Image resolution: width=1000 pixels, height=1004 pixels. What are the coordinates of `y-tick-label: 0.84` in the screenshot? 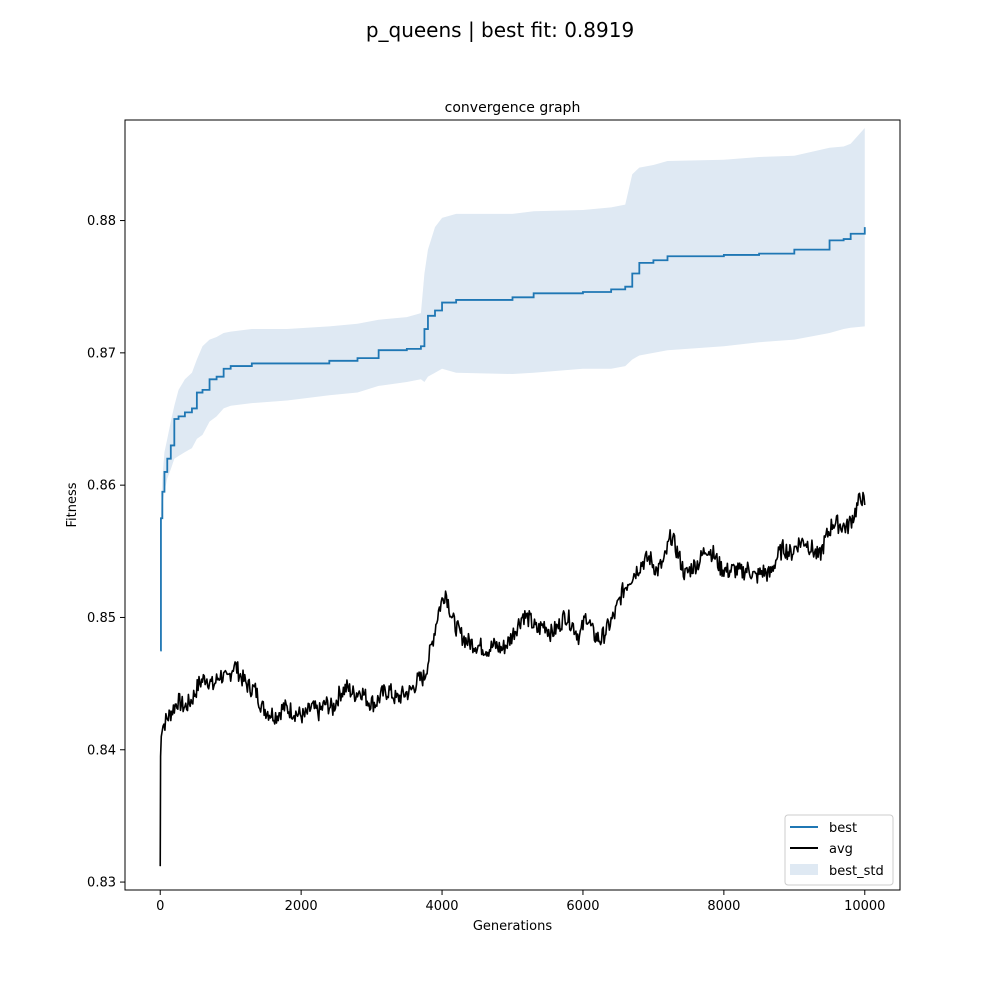 It's located at (101, 750).